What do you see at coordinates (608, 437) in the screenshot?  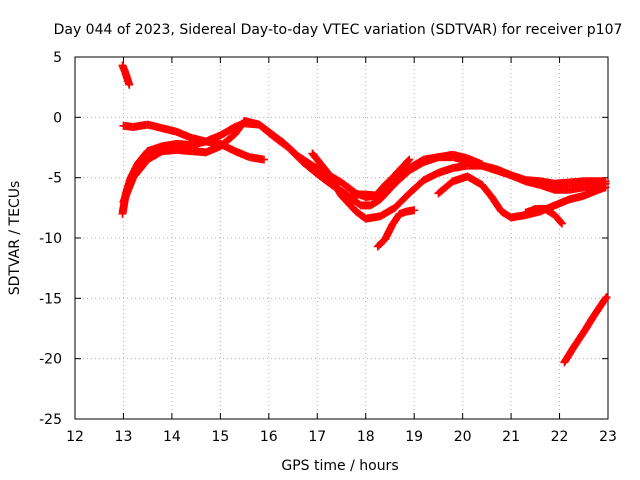 I see `x-tick-label: 23` at bounding box center [608, 437].